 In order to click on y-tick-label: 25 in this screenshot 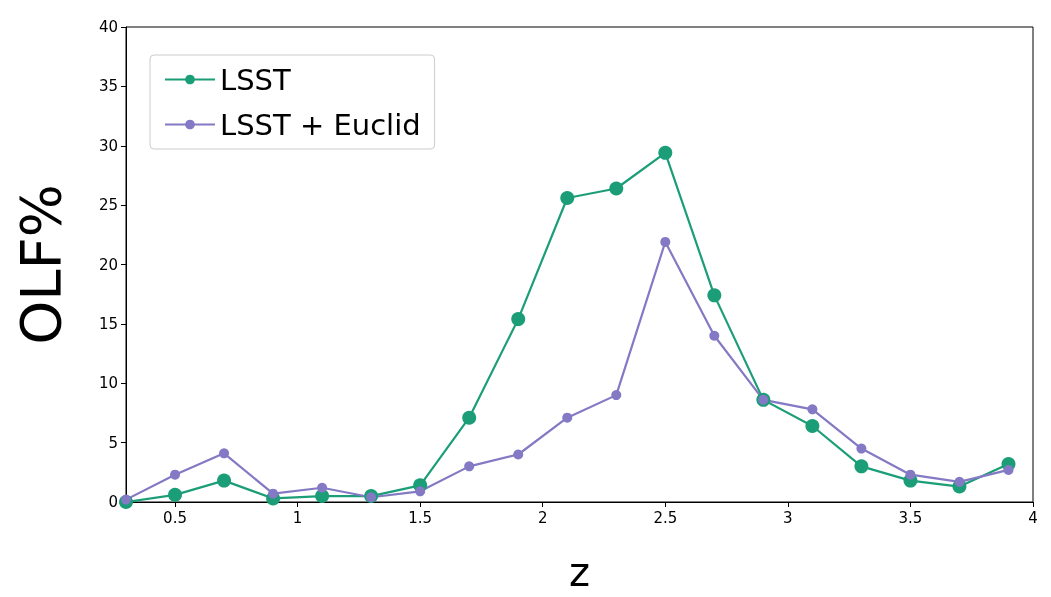, I will do `click(108, 205)`.